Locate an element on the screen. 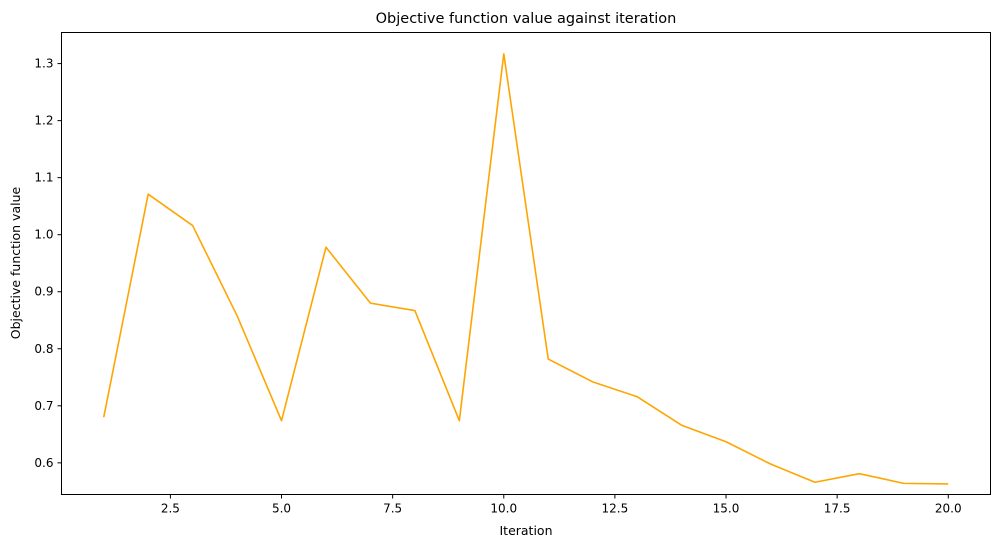 This screenshot has height=547, width=1001. y-tick-label: 1.3 is located at coordinates (43, 64).